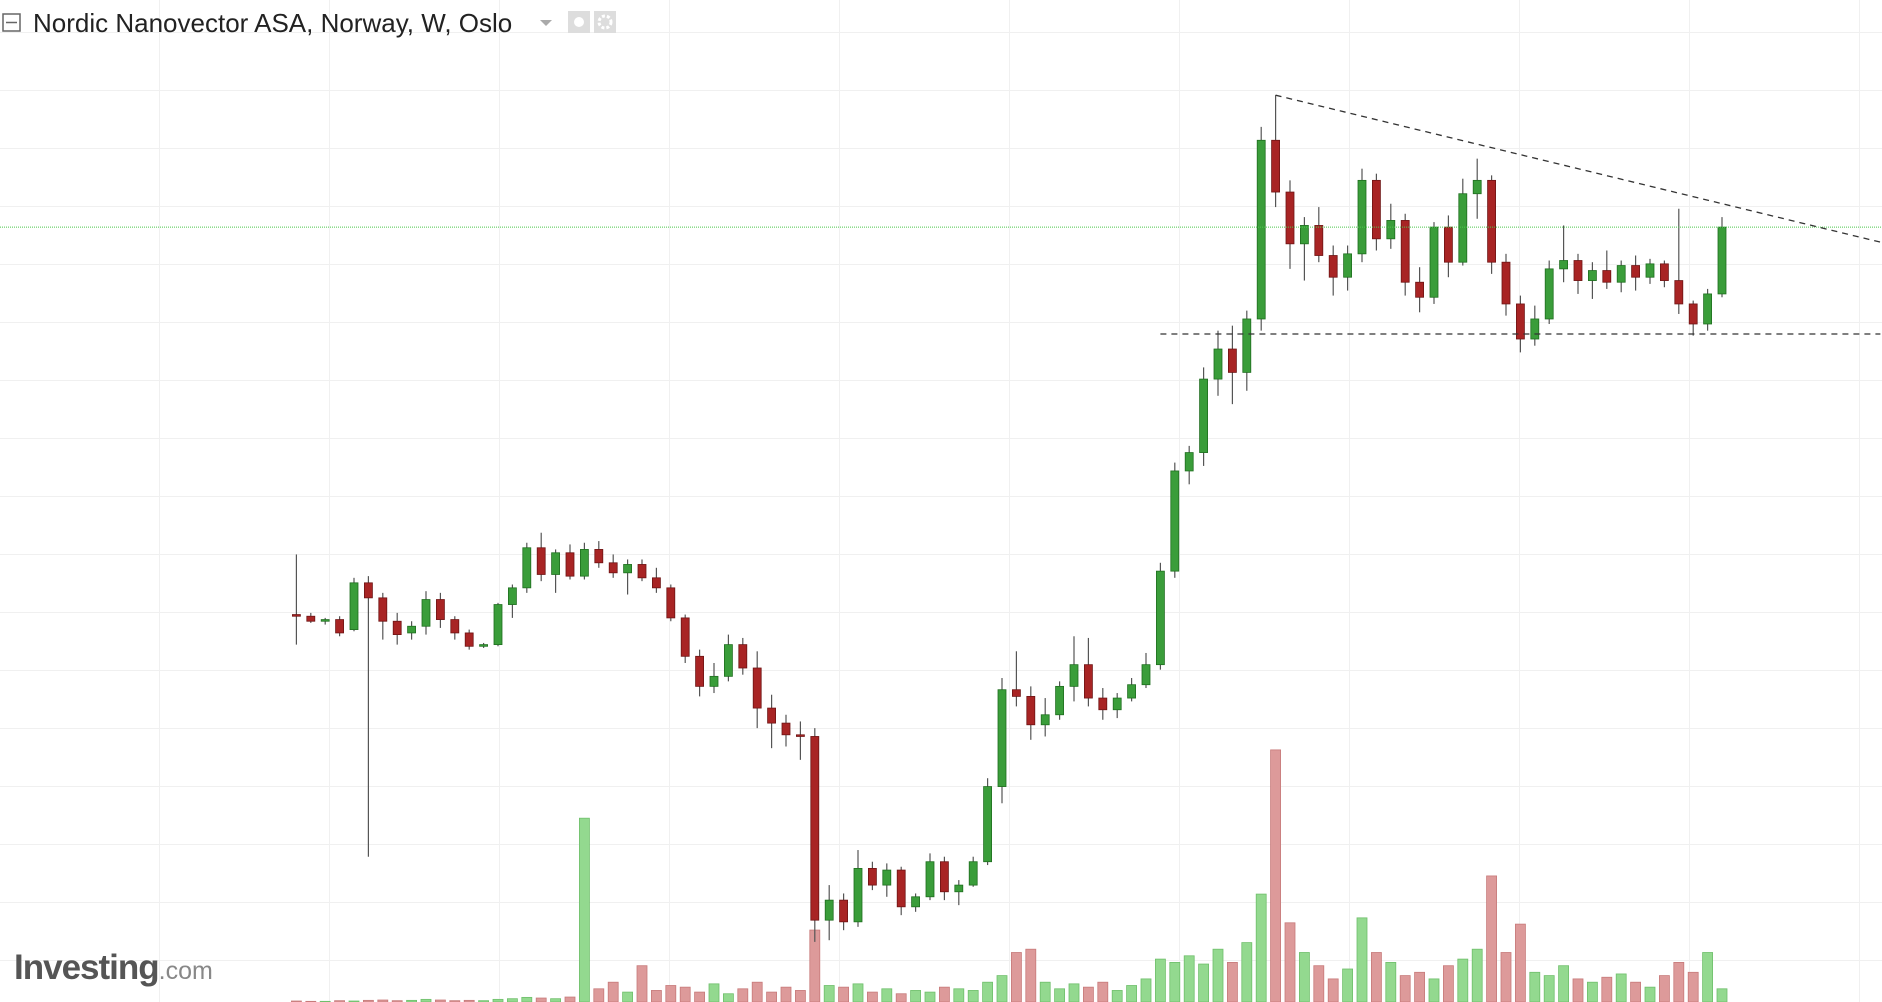  Describe the element at coordinates (273, 23) in the screenshot. I see `chart-title: Nordic Nanovector ASA, Norway, W, Oslo` at that location.